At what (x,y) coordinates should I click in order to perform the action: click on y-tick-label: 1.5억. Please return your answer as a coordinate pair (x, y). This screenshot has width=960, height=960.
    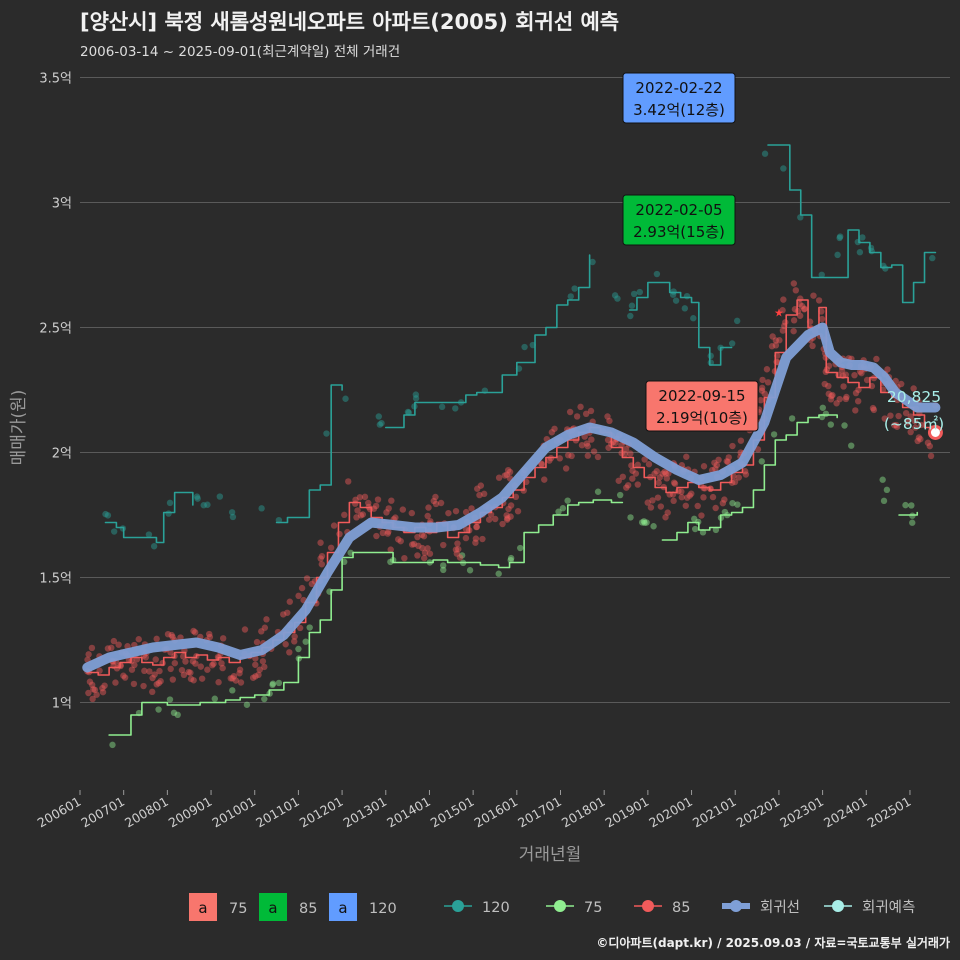
    Looking at the image, I should click on (55, 579).